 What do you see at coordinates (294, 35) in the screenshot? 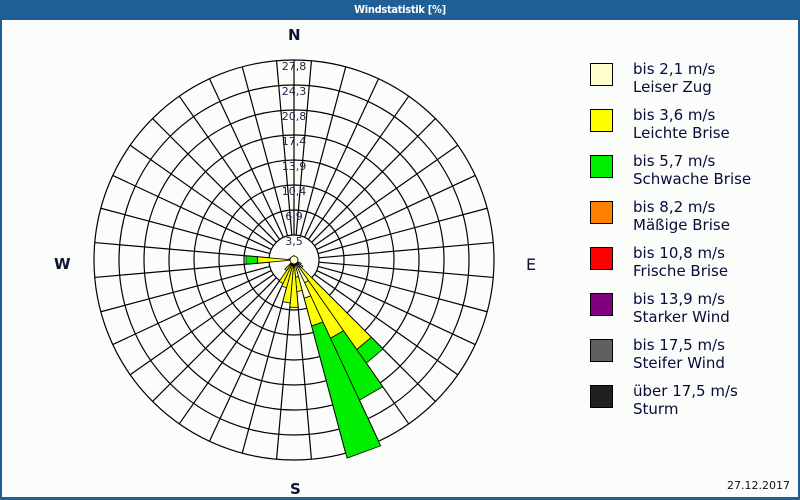
I see `direction-label-north: N` at bounding box center [294, 35].